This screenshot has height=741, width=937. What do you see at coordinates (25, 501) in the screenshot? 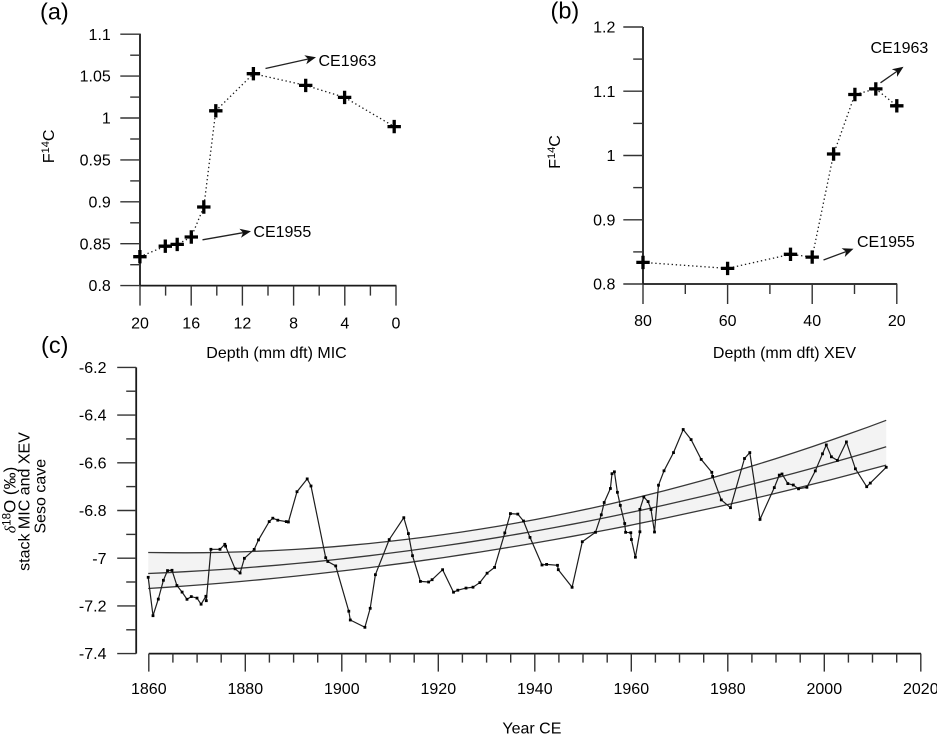
I see `svg-text: stack MIC and XEV` at bounding box center [25, 501].